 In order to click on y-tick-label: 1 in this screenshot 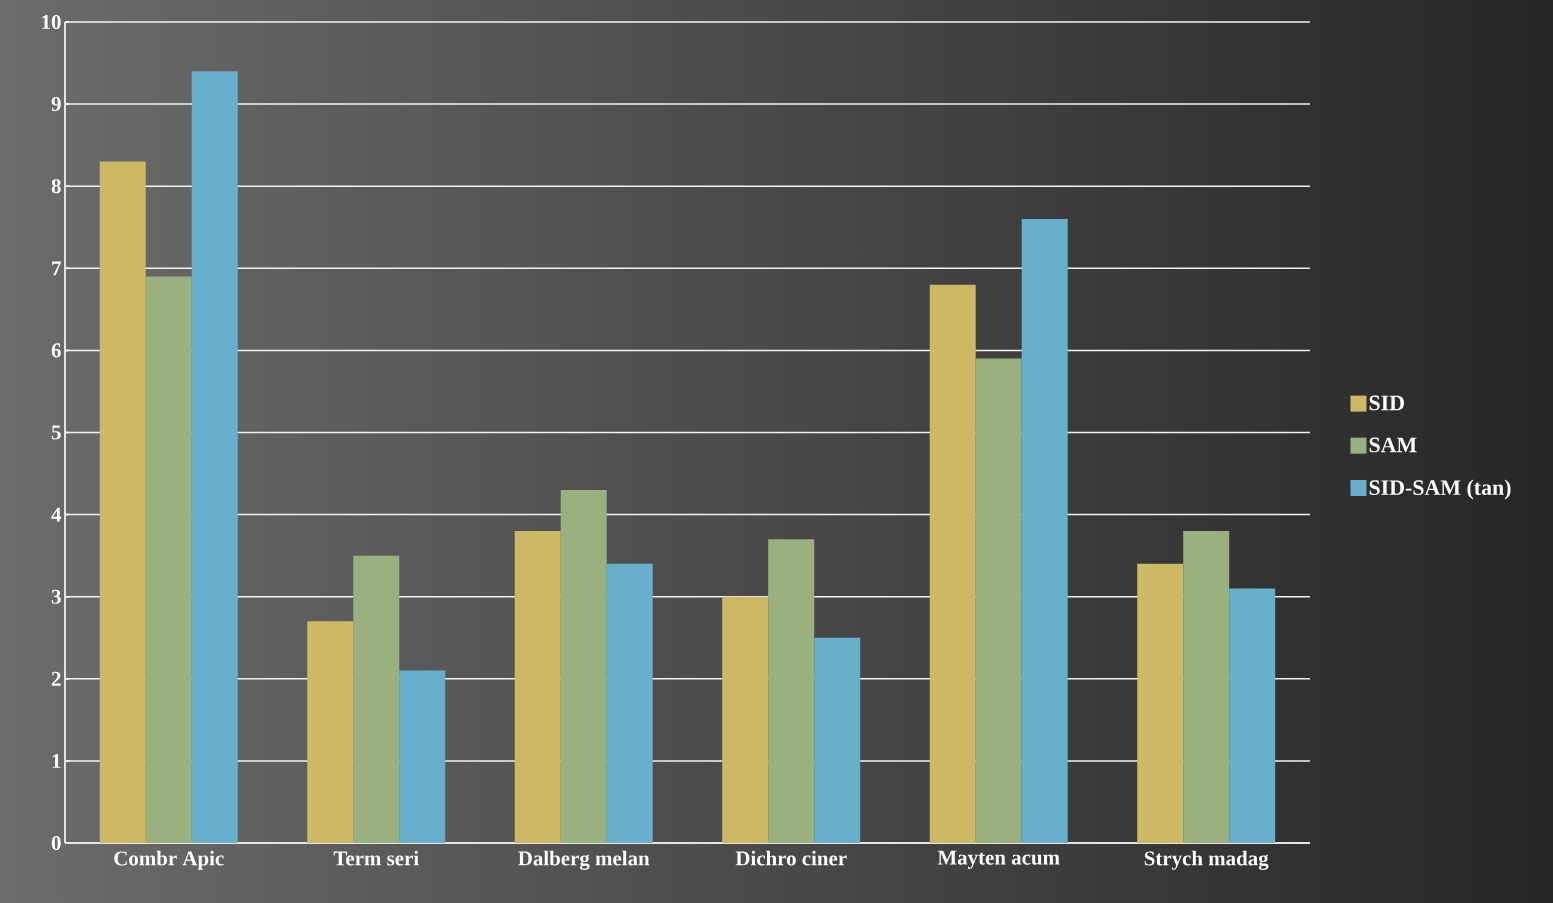, I will do `click(56, 760)`.